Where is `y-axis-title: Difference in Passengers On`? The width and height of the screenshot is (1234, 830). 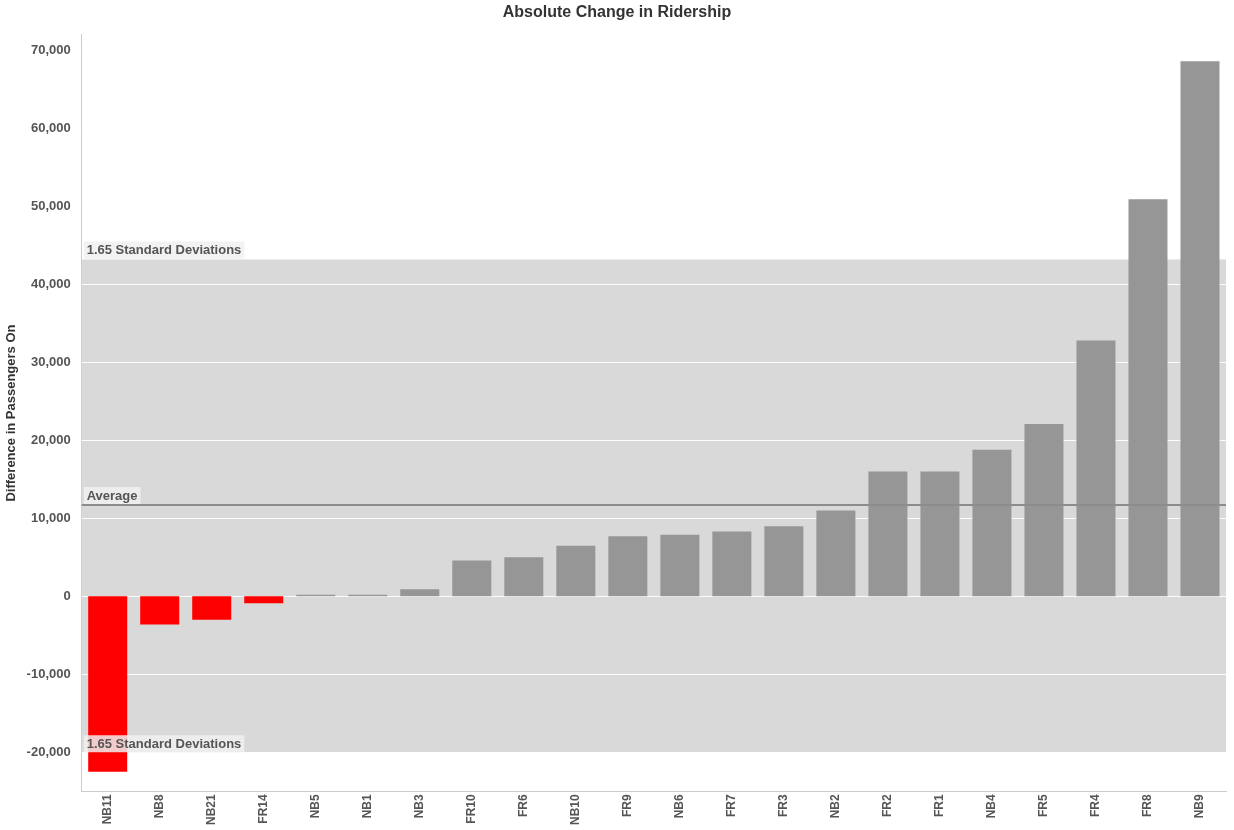
y-axis-title: Difference in Passengers On is located at coordinates (11, 413).